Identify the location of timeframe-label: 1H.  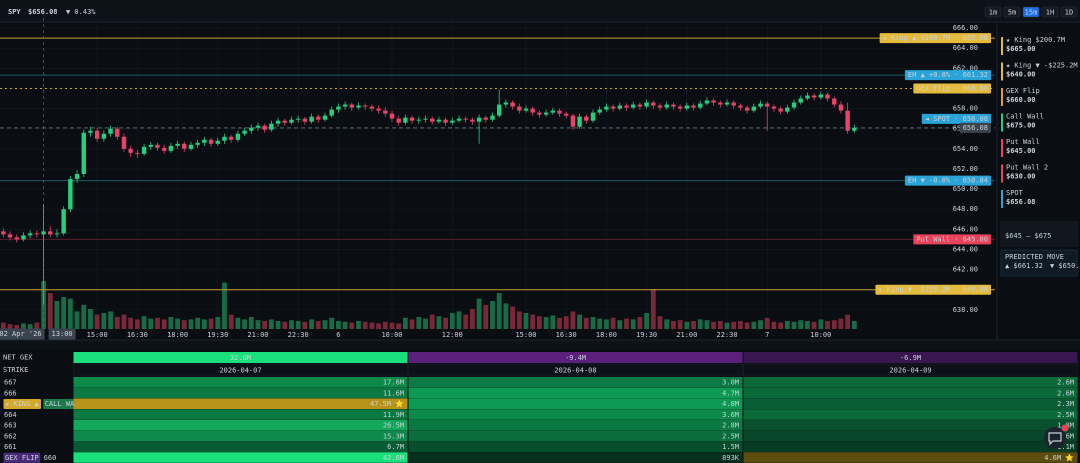
(1050, 13).